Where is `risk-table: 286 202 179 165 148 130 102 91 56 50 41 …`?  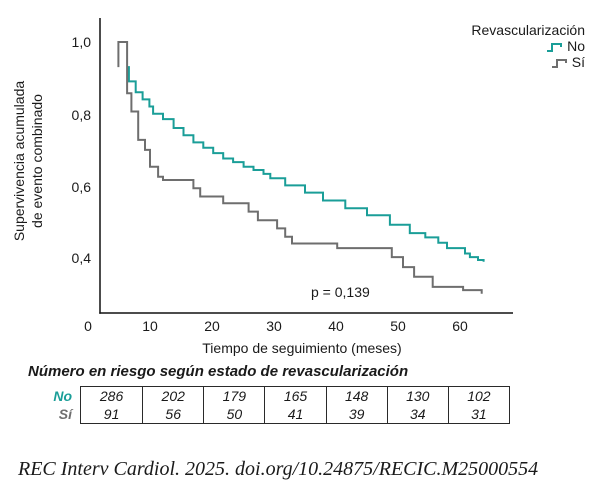 risk-table: 286 202 179 165 148 130 102 91 56 50 41 … is located at coordinates (295, 405).